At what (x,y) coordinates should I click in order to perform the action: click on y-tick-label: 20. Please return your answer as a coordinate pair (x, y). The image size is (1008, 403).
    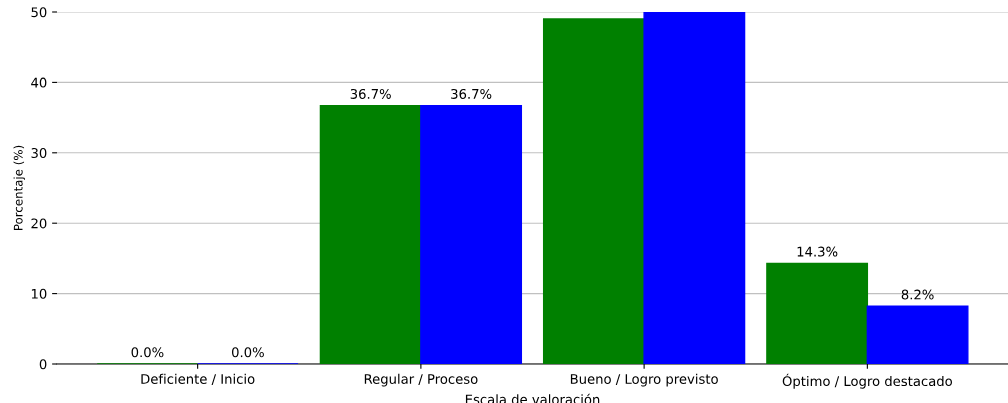
    Looking at the image, I should click on (39, 223).